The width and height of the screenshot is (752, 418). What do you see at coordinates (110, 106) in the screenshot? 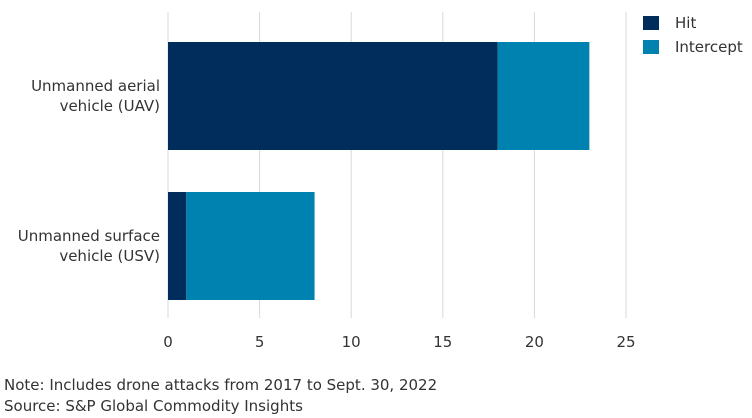
I see `category-label-0-line-1: vehicle (UAV)` at bounding box center [110, 106].